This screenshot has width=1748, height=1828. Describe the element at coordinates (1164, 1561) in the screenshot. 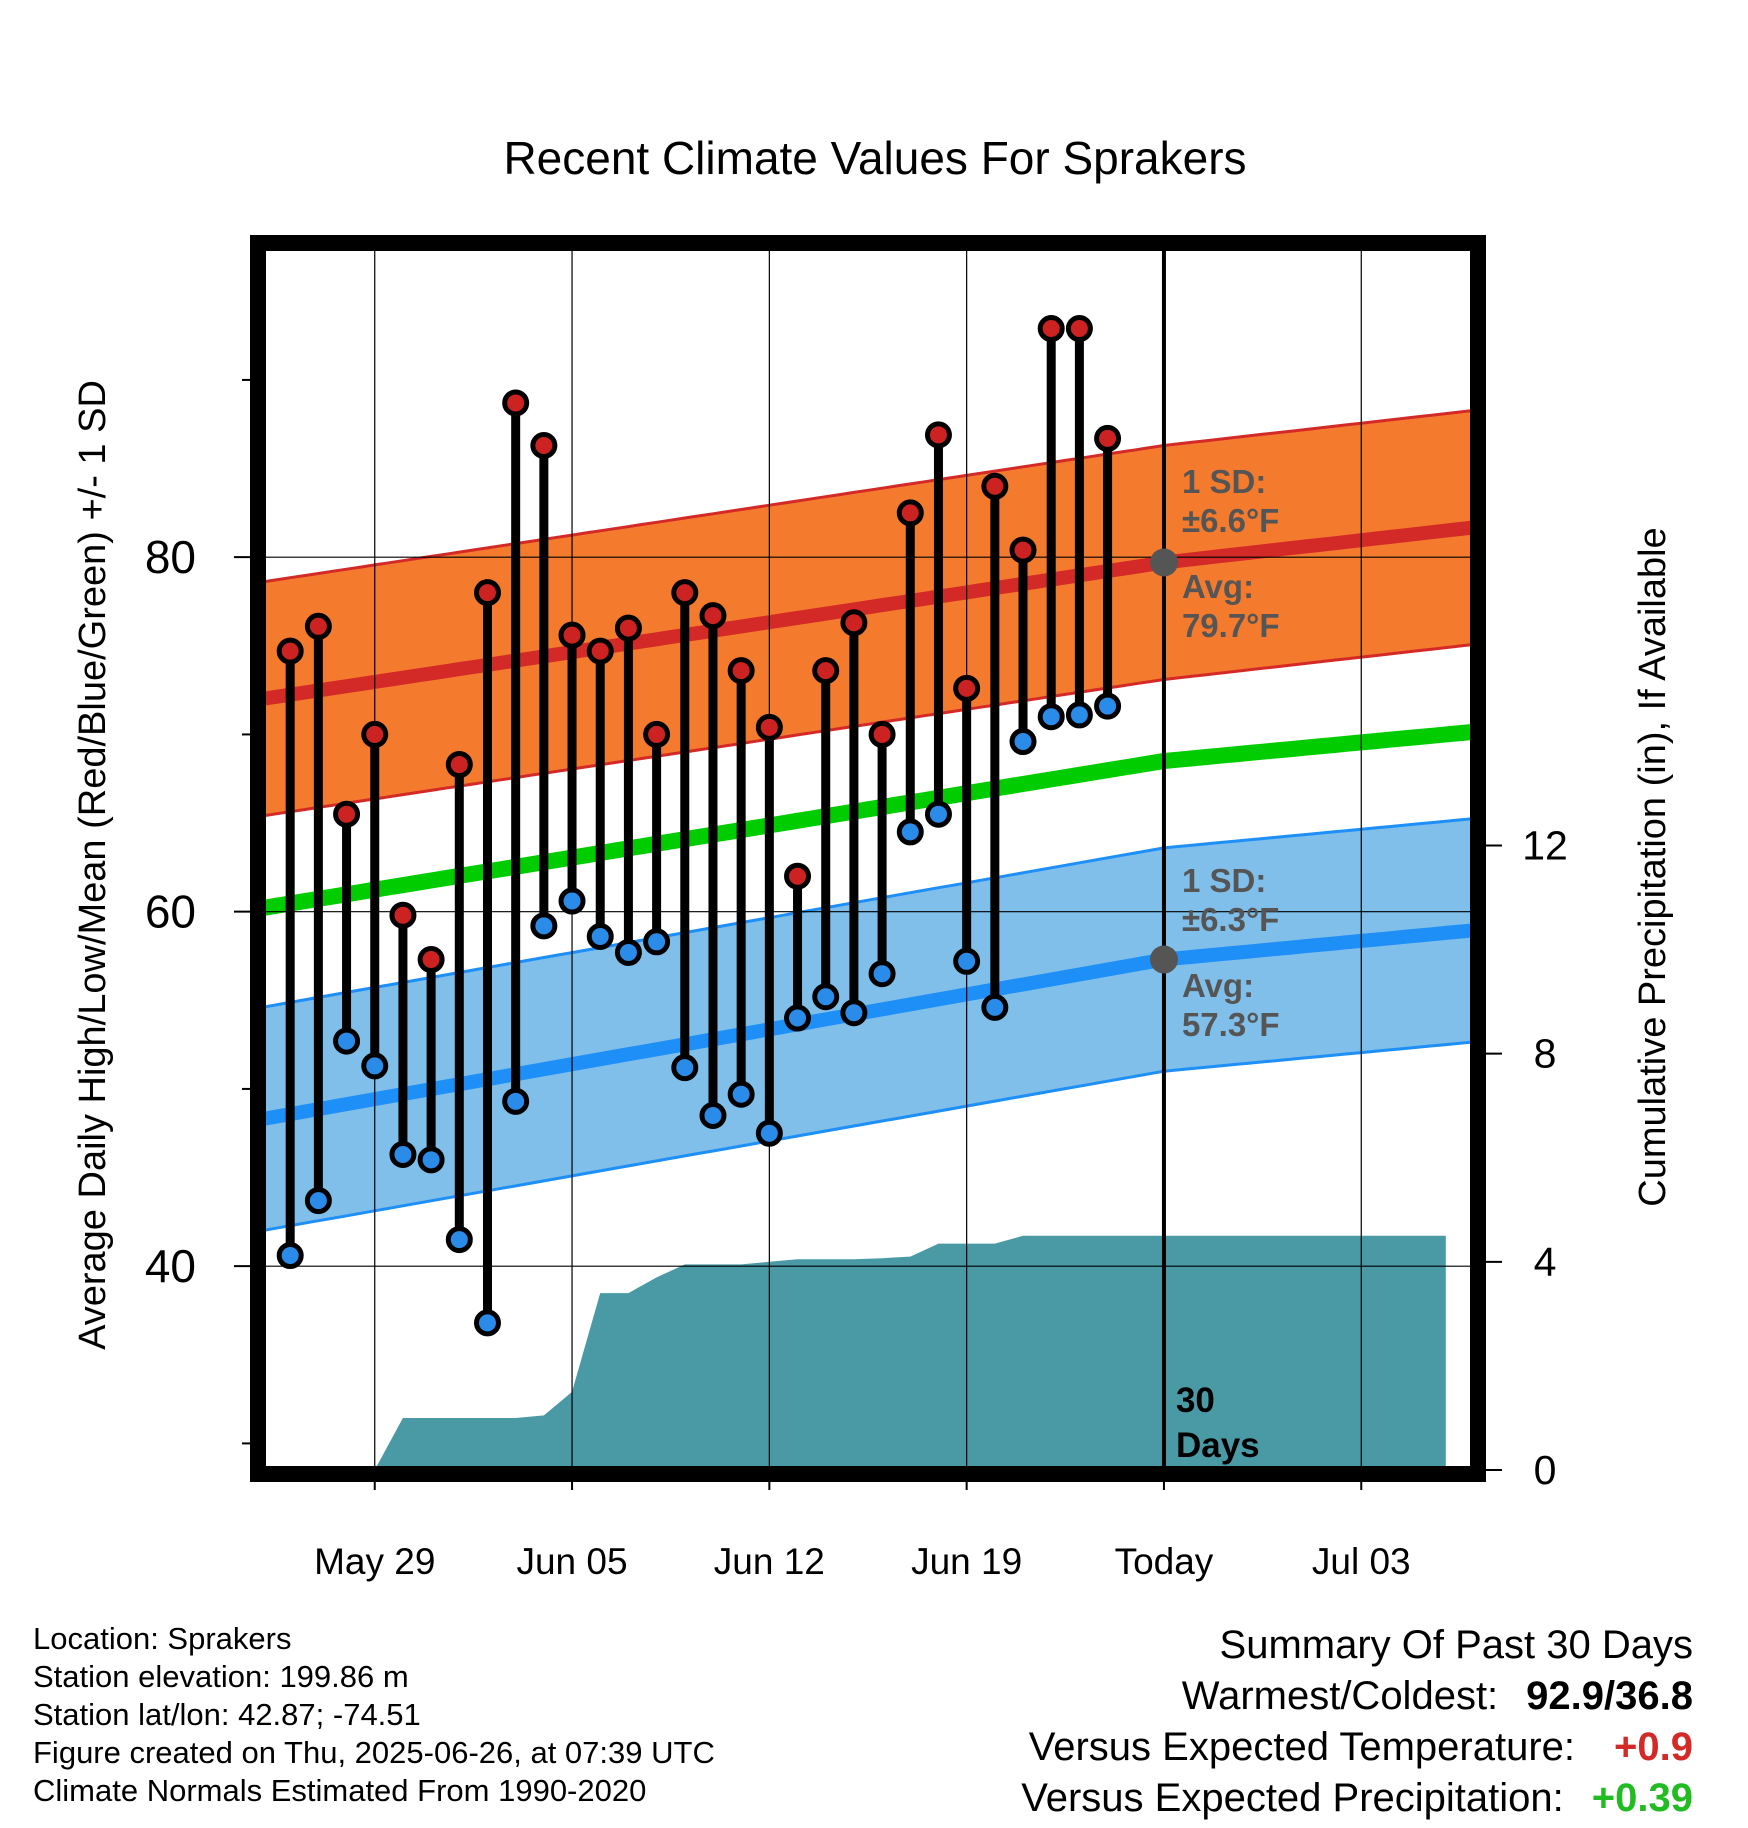

I see `x-tick-label: Today` at that location.